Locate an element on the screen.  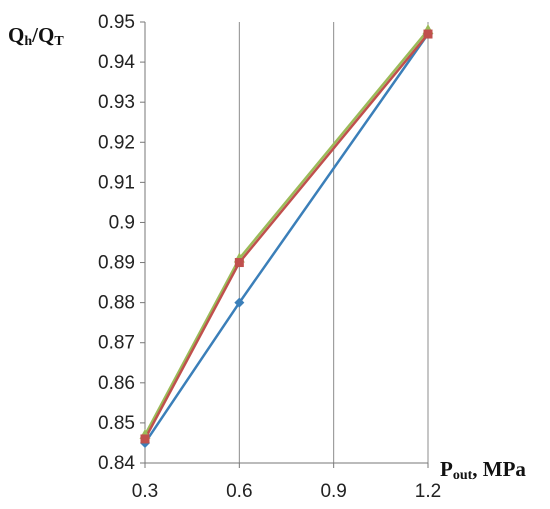
x-axis-title: Pout, MPa is located at coordinates (483, 470).